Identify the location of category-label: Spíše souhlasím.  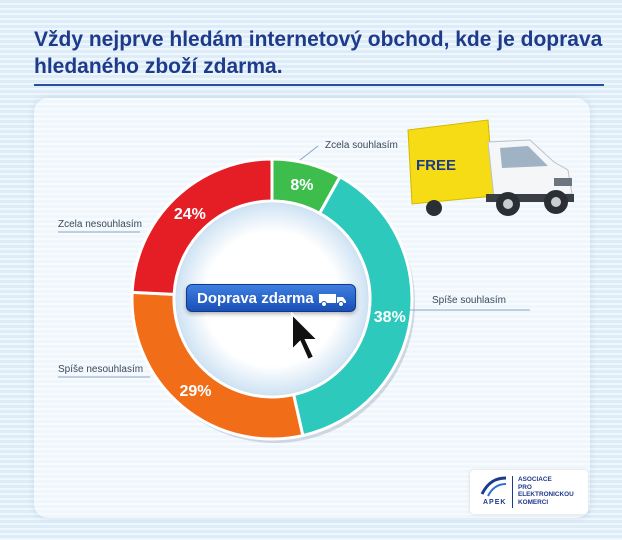
(469, 300).